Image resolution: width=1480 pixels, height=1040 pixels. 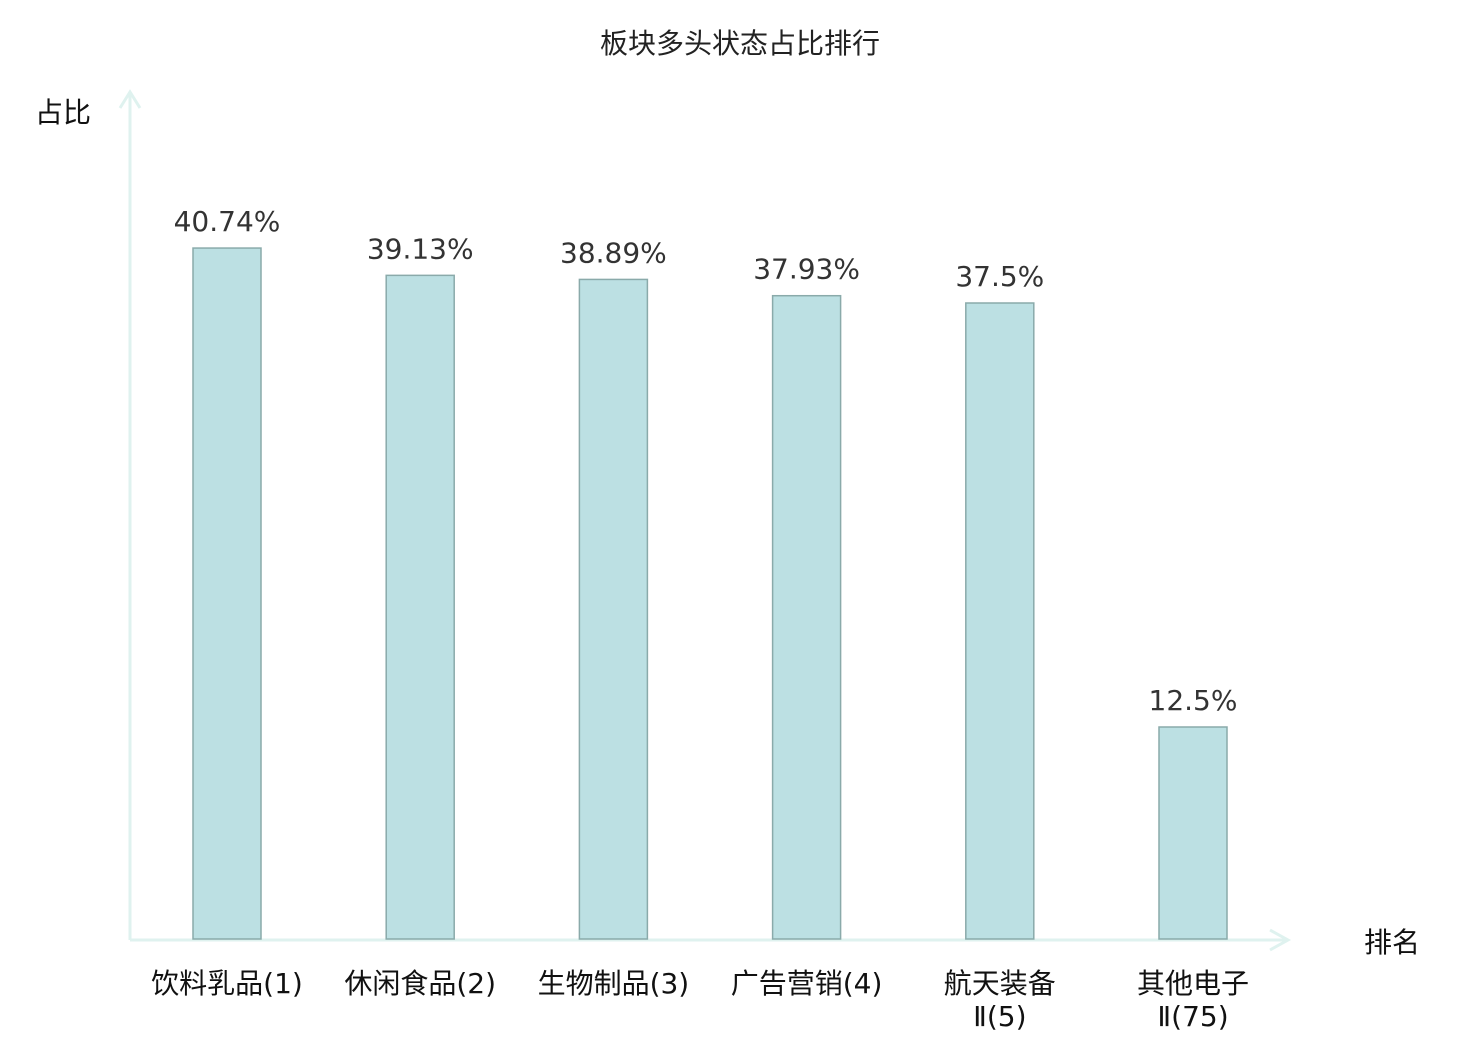 I want to click on x-tick-label: 广告营销(4), so click(x=807, y=983).